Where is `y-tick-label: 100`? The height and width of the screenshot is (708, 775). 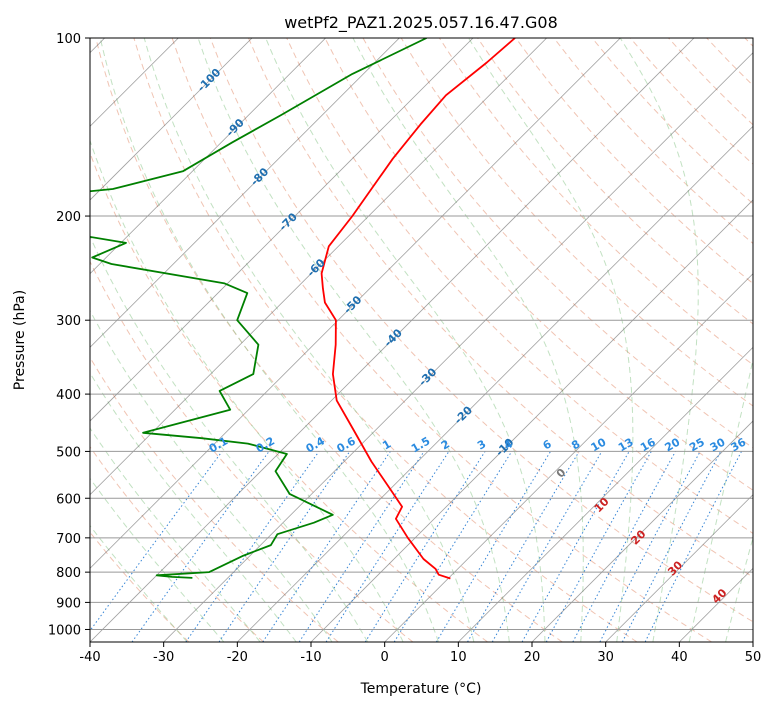
y-tick-label: 100 is located at coordinates (68, 39).